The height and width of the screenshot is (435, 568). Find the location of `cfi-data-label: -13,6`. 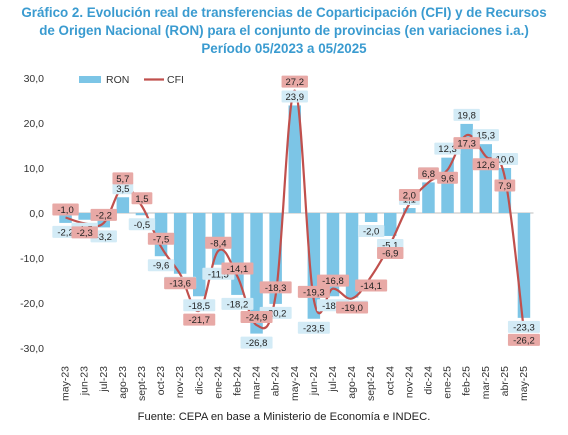

cfi-data-label: -13,6 is located at coordinates (180, 284).